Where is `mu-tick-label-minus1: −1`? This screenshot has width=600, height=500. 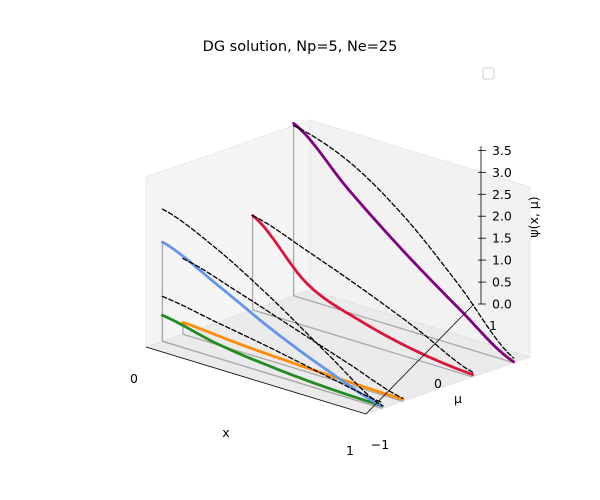
mu-tick-label-minus1: −1 is located at coordinates (380, 444).